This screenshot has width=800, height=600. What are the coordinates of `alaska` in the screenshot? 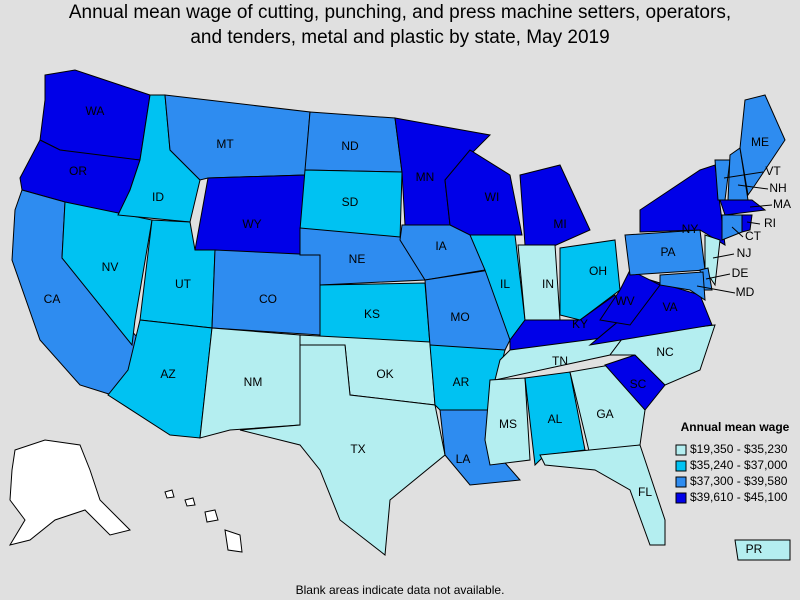 It's located at (69, 492).